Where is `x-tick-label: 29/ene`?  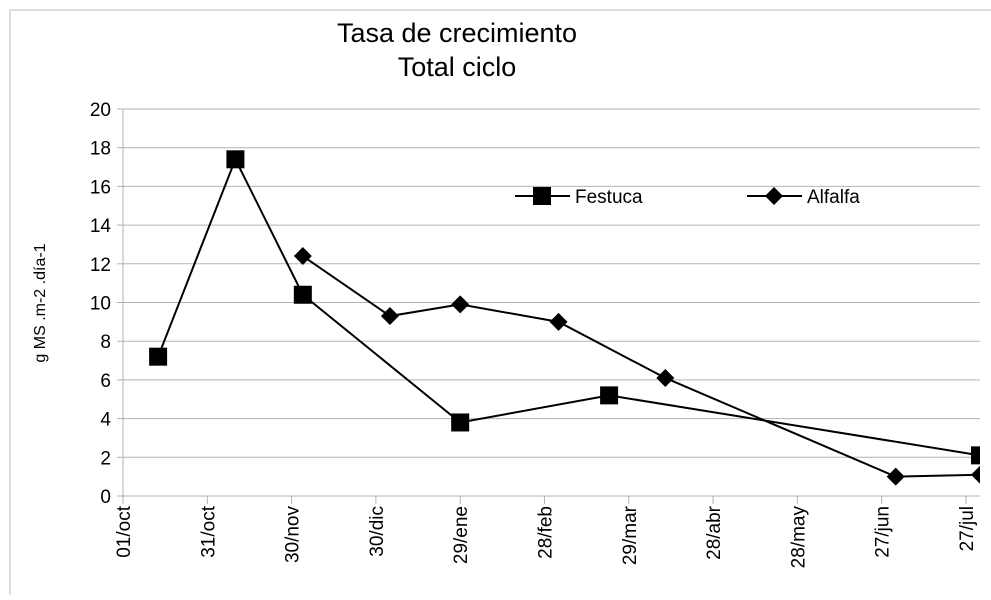
x-tick-label: 29/ene is located at coordinates (461, 535).